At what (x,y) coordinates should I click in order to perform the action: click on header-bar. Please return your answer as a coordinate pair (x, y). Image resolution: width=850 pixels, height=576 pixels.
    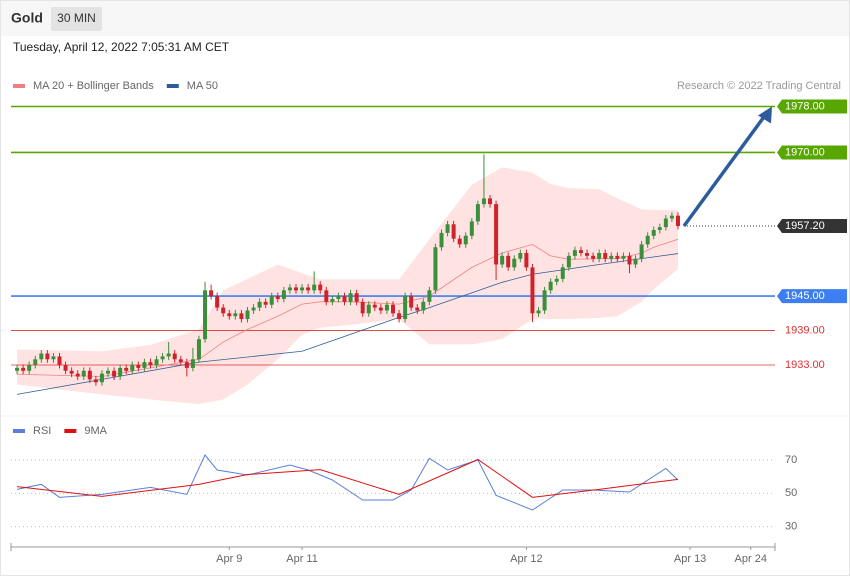
    Looking at the image, I should click on (425, 18).